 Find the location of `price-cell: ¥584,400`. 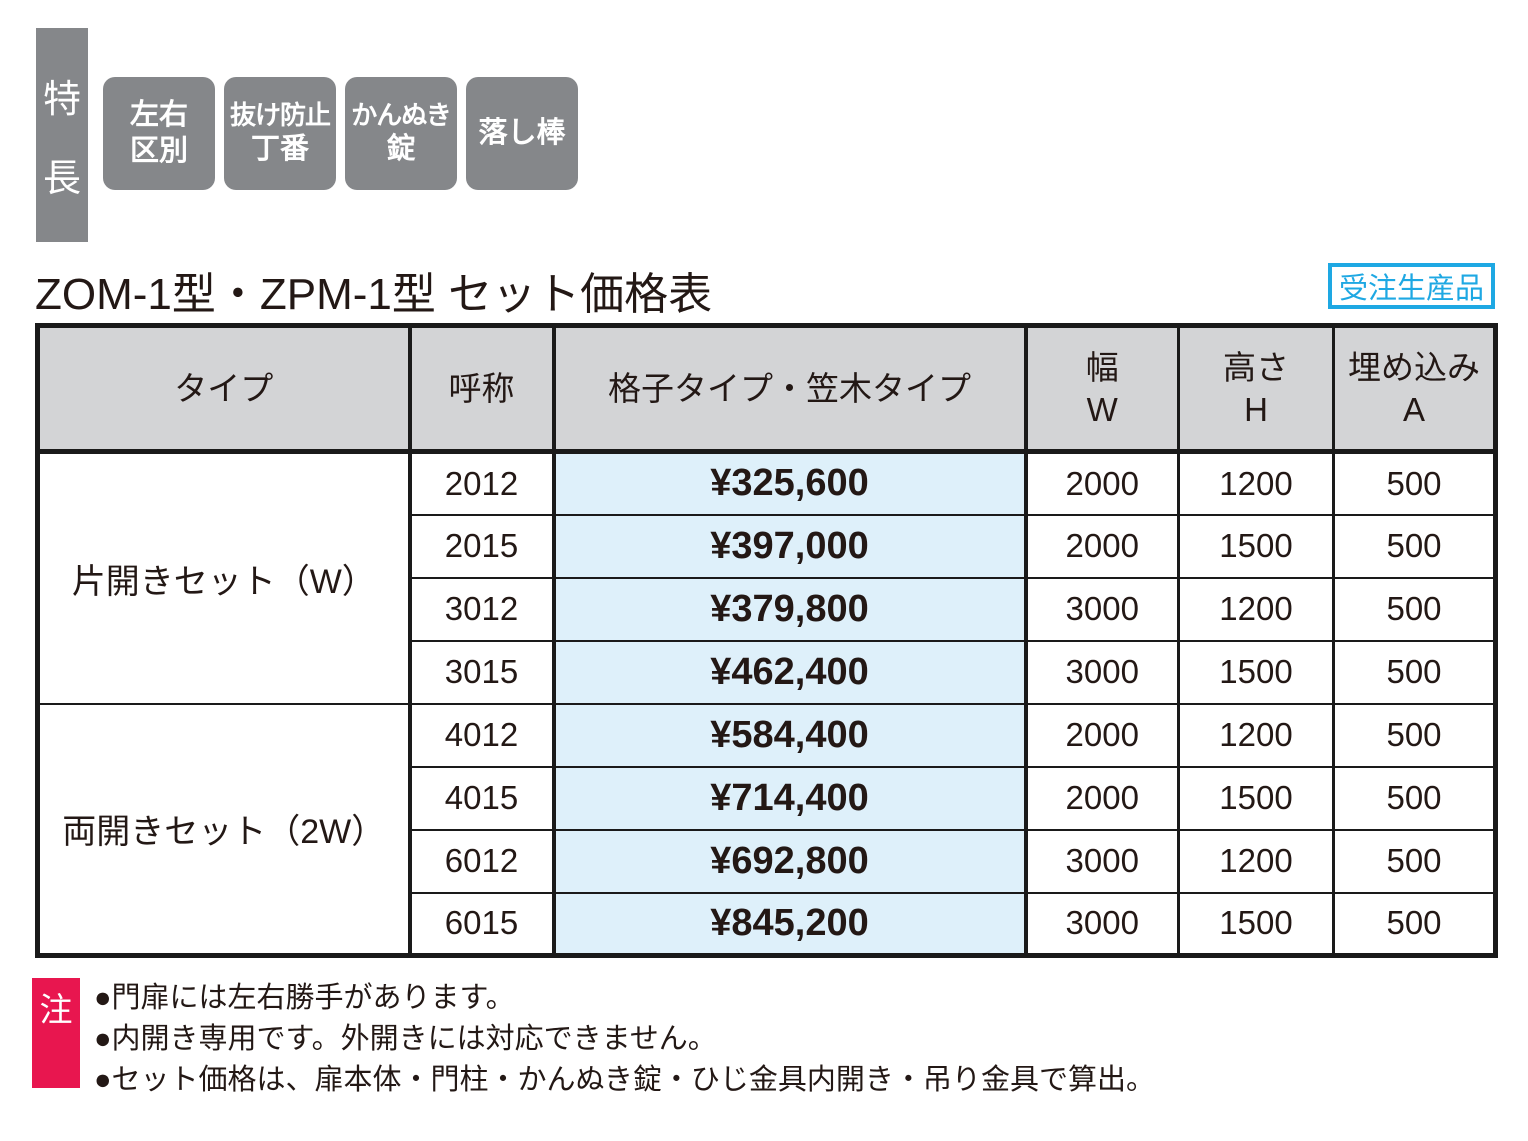

price-cell: ¥584,400 is located at coordinates (790, 735).